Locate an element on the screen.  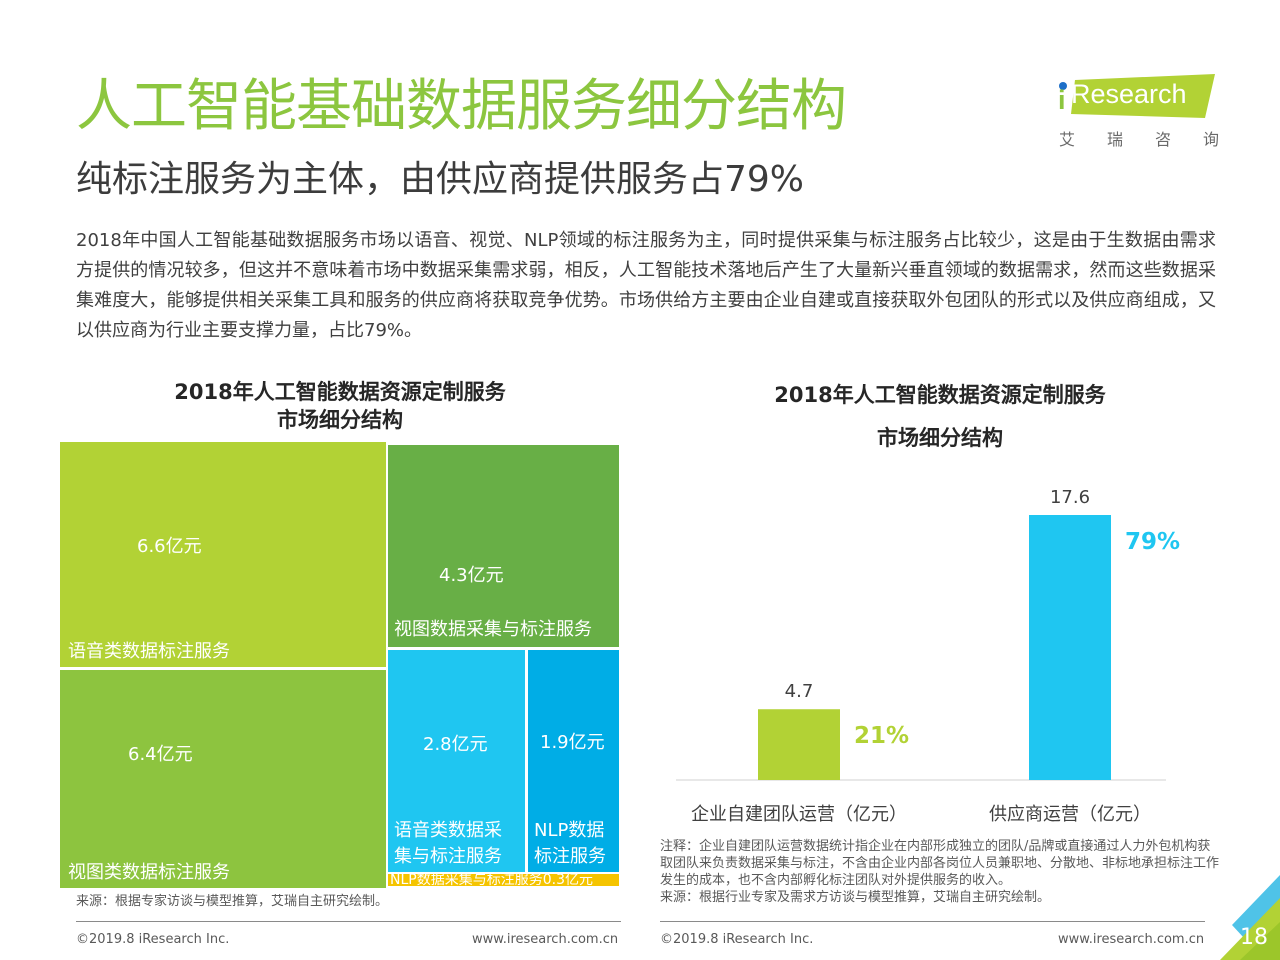
tile-label-line: NLP数据 is located at coordinates (569, 830).